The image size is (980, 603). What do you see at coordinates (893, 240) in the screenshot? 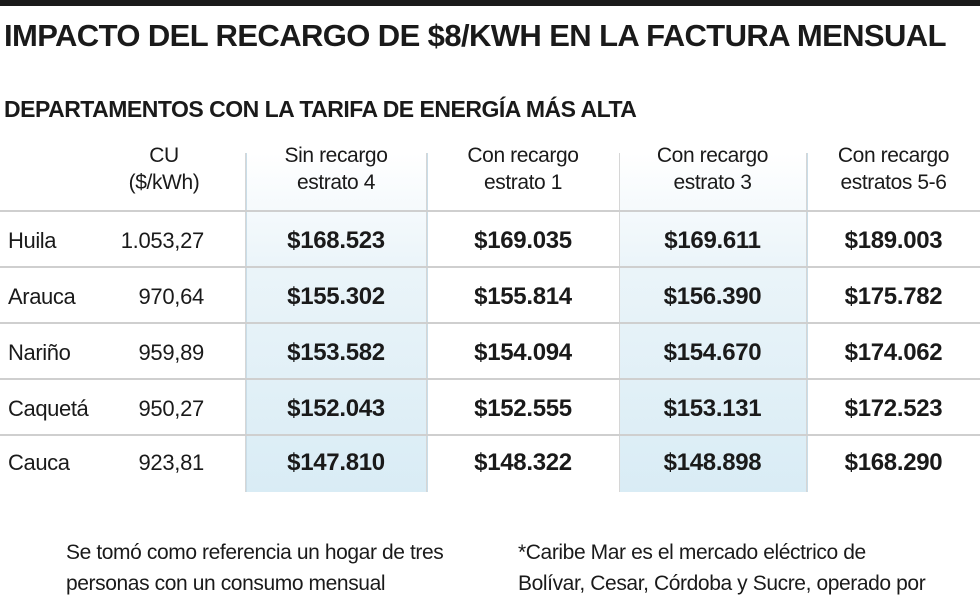
I see `bill-con-recargo-estratos-5-6: $189.003` at bounding box center [893, 240].